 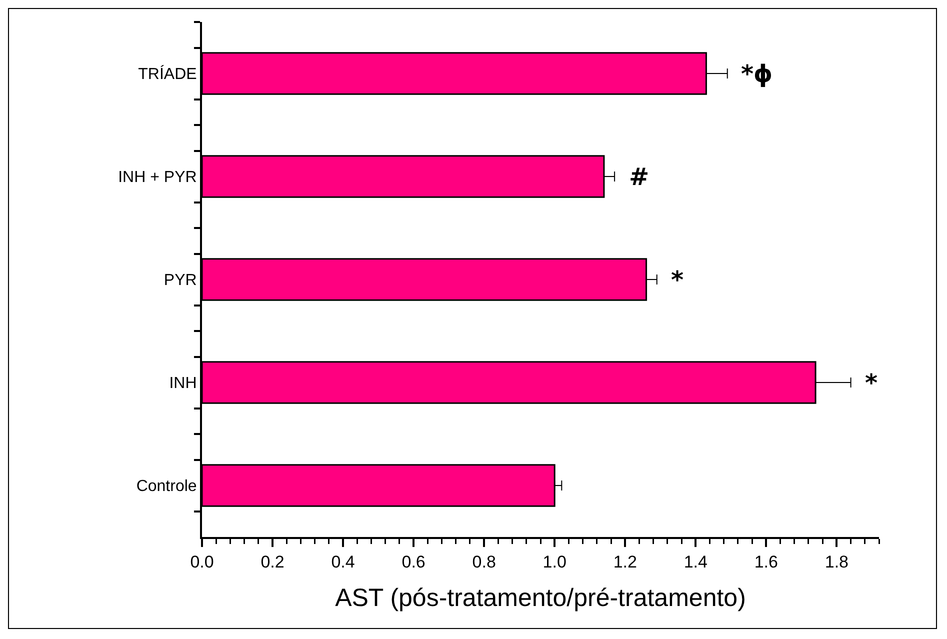 What do you see at coordinates (183, 383) in the screenshot?
I see `y-tick-label: INH` at bounding box center [183, 383].